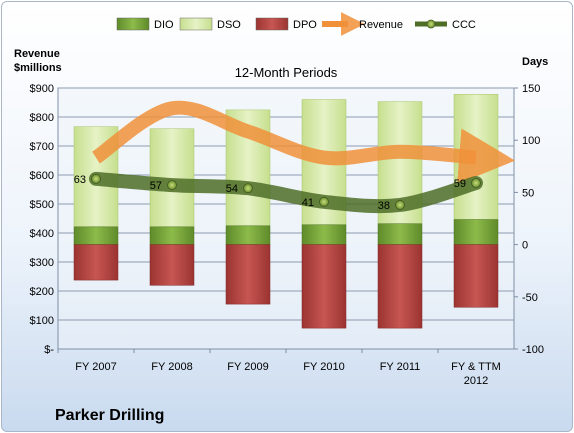  I want to click on legend-label: DPO, so click(305, 25).